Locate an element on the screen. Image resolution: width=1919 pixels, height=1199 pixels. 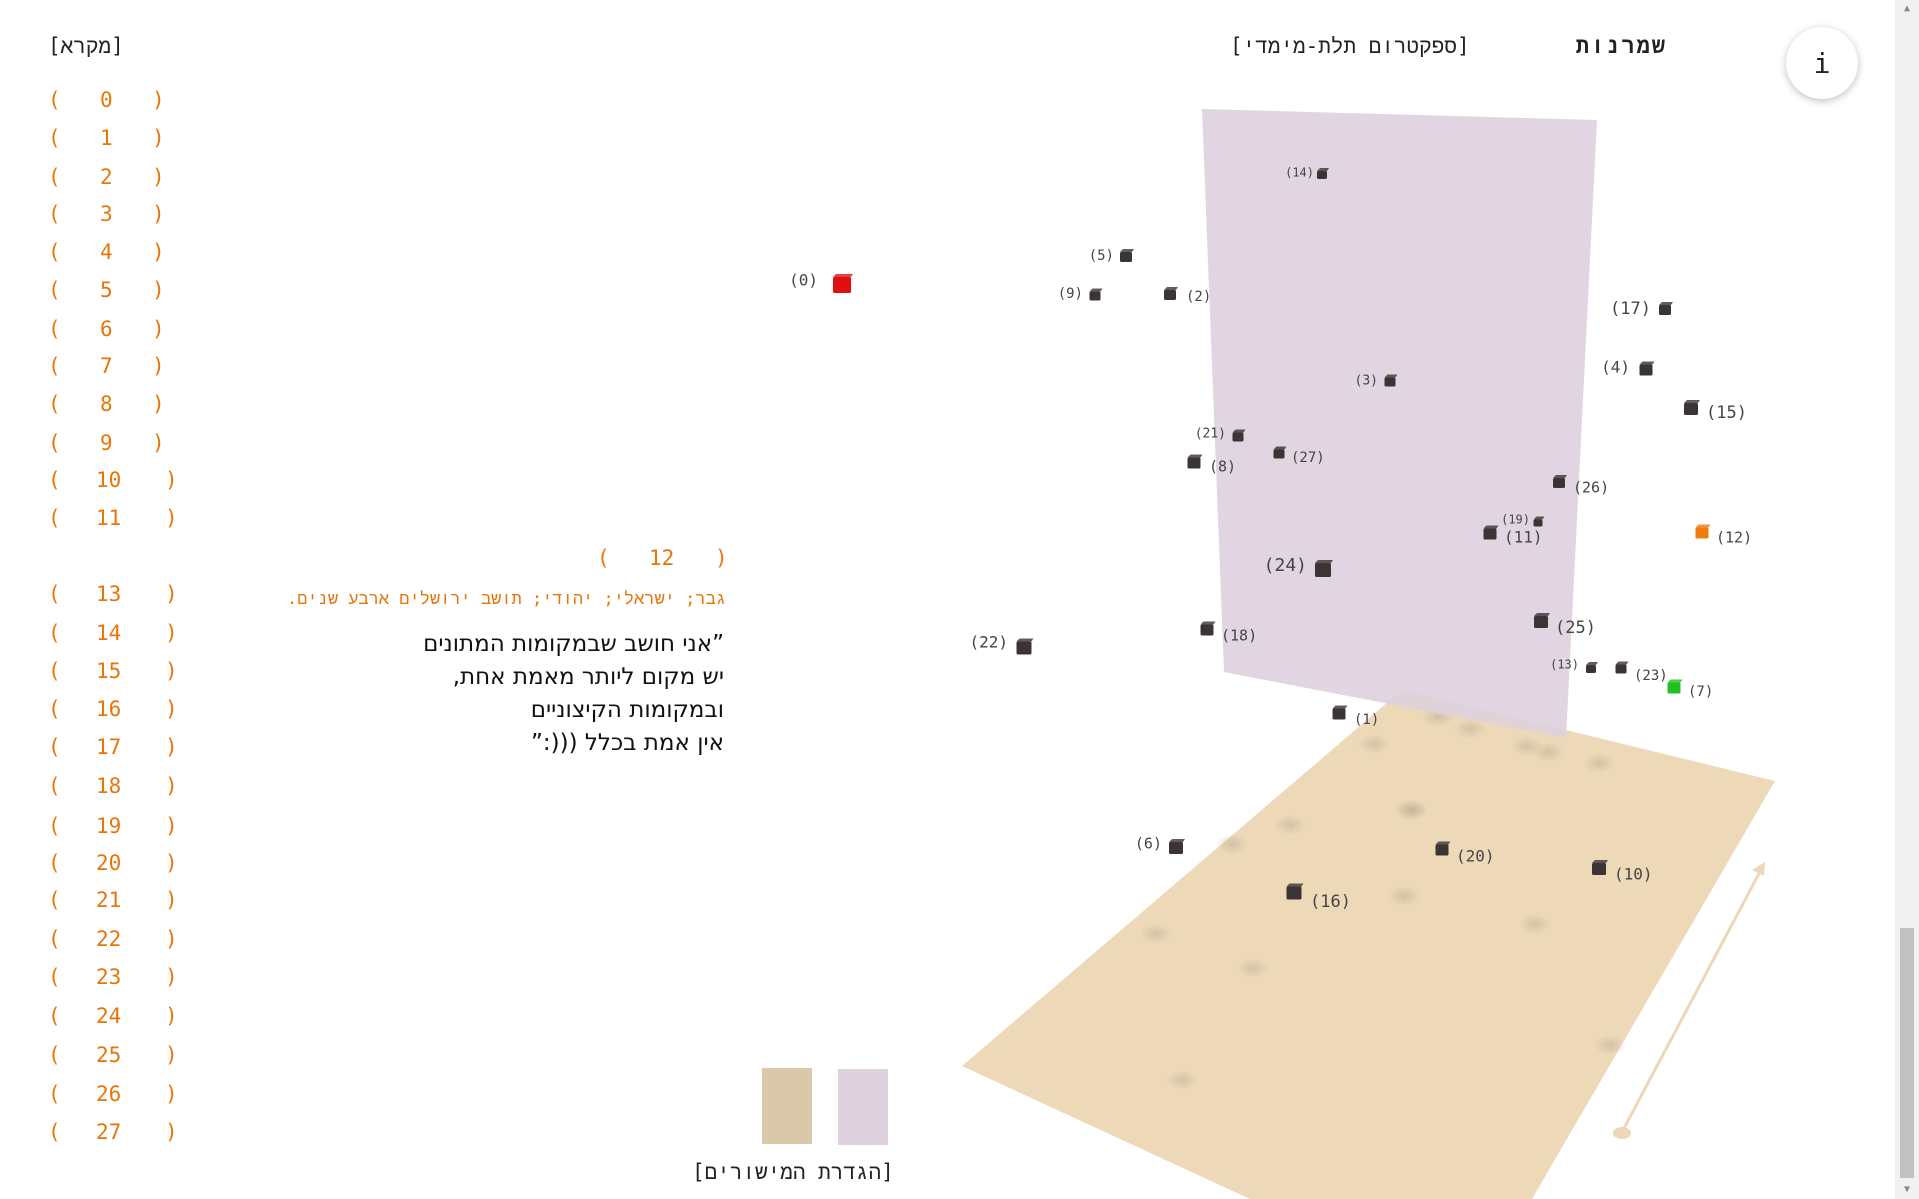
scene-point: (3) is located at coordinates (1376, 381).